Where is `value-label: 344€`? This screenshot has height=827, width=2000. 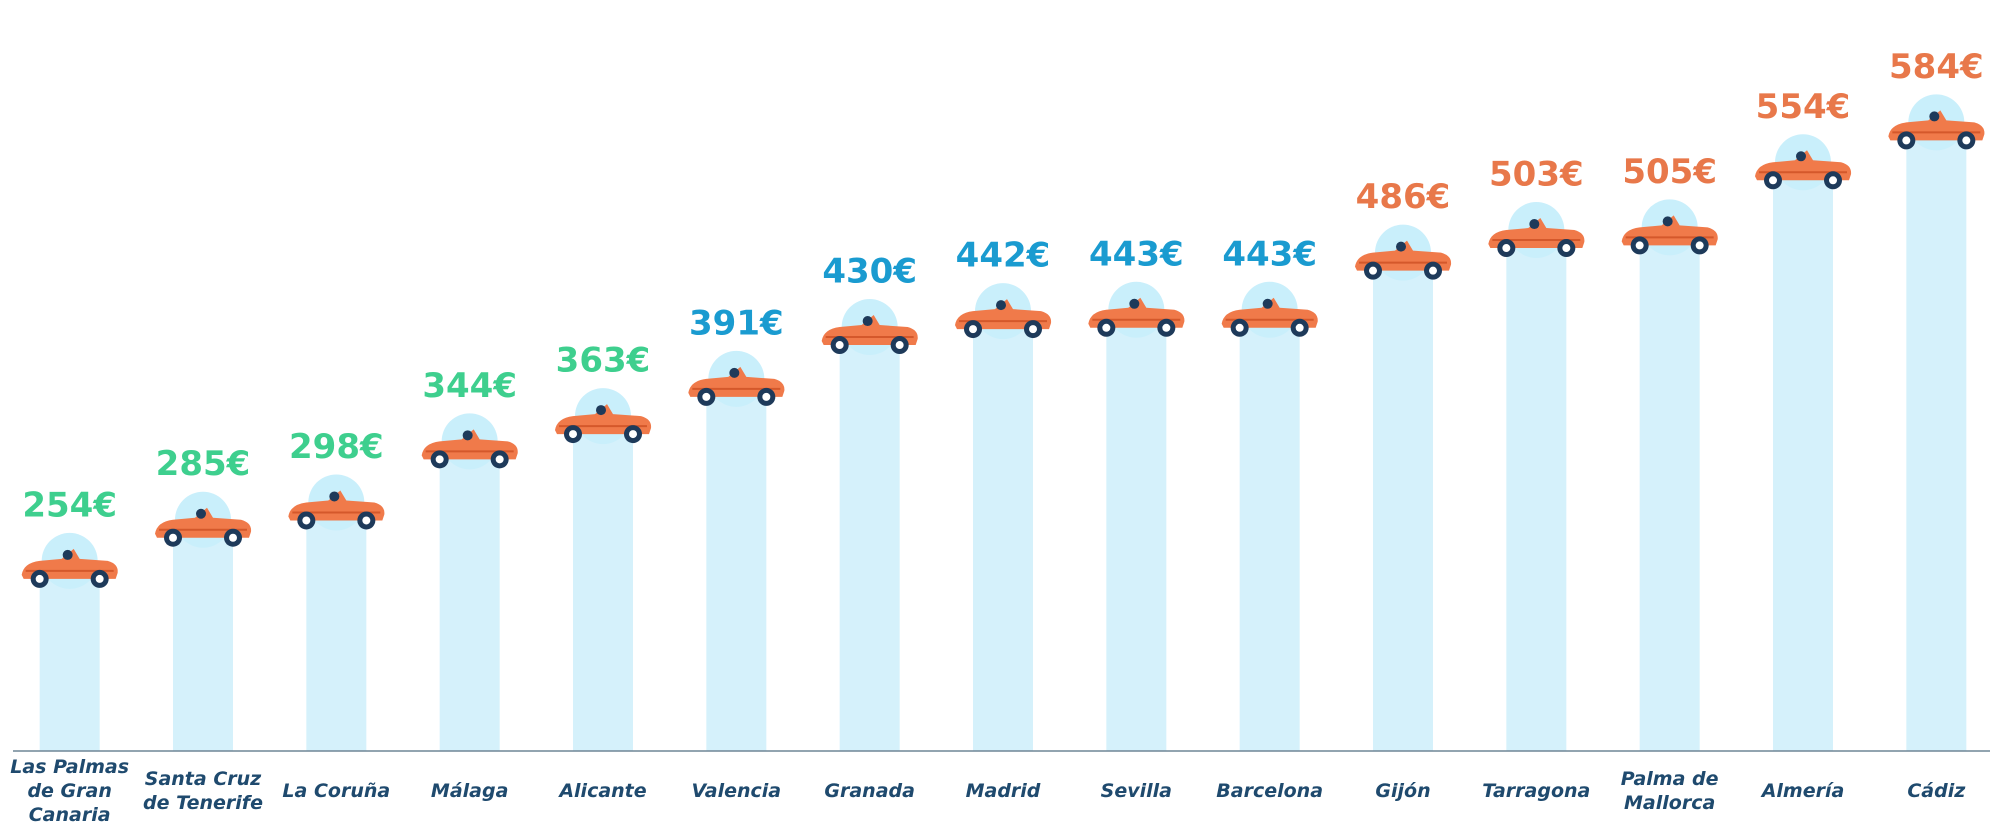 value-label: 344€ is located at coordinates (469, 386).